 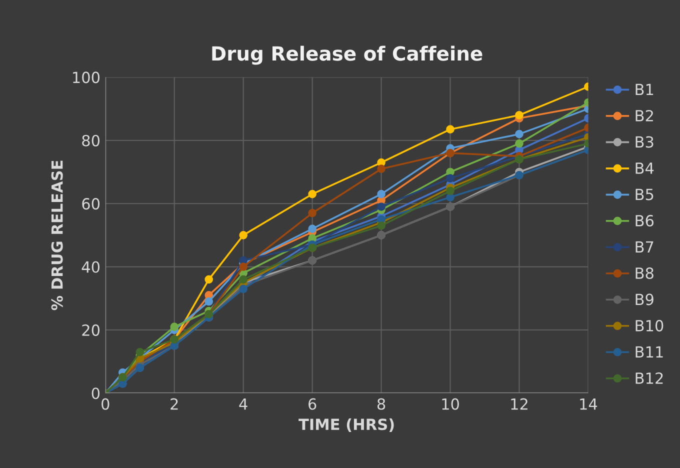 I want to click on y-tick-label: 40, so click(x=91, y=267).